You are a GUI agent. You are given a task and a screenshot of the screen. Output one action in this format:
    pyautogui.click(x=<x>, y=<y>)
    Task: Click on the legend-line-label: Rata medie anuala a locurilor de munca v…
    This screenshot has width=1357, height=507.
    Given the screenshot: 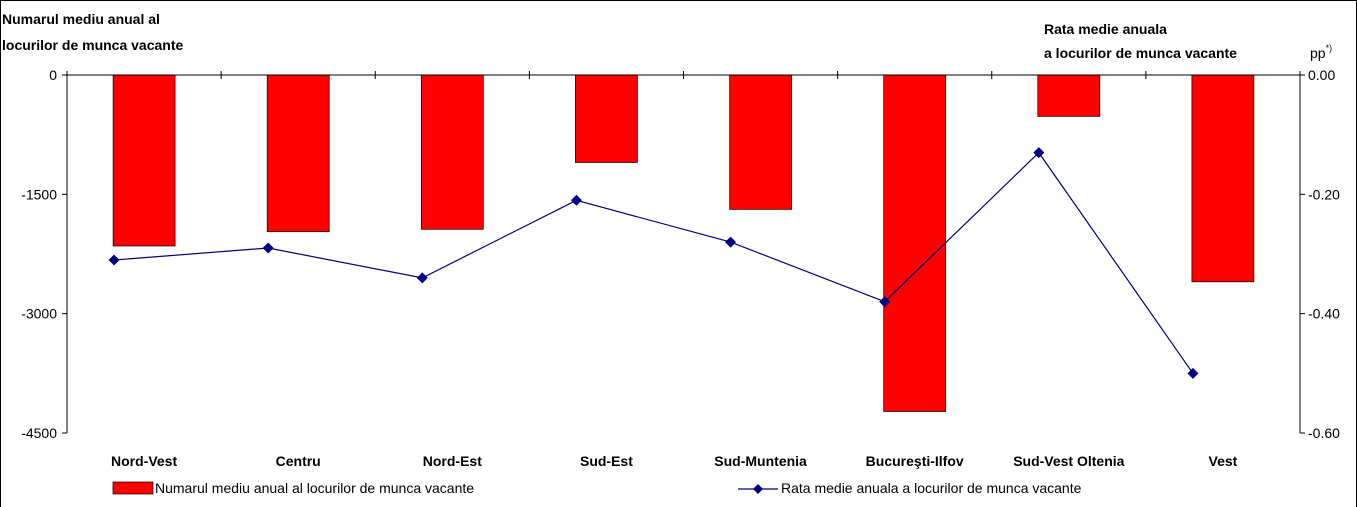 What is the action you would take?
    pyautogui.click(x=931, y=488)
    